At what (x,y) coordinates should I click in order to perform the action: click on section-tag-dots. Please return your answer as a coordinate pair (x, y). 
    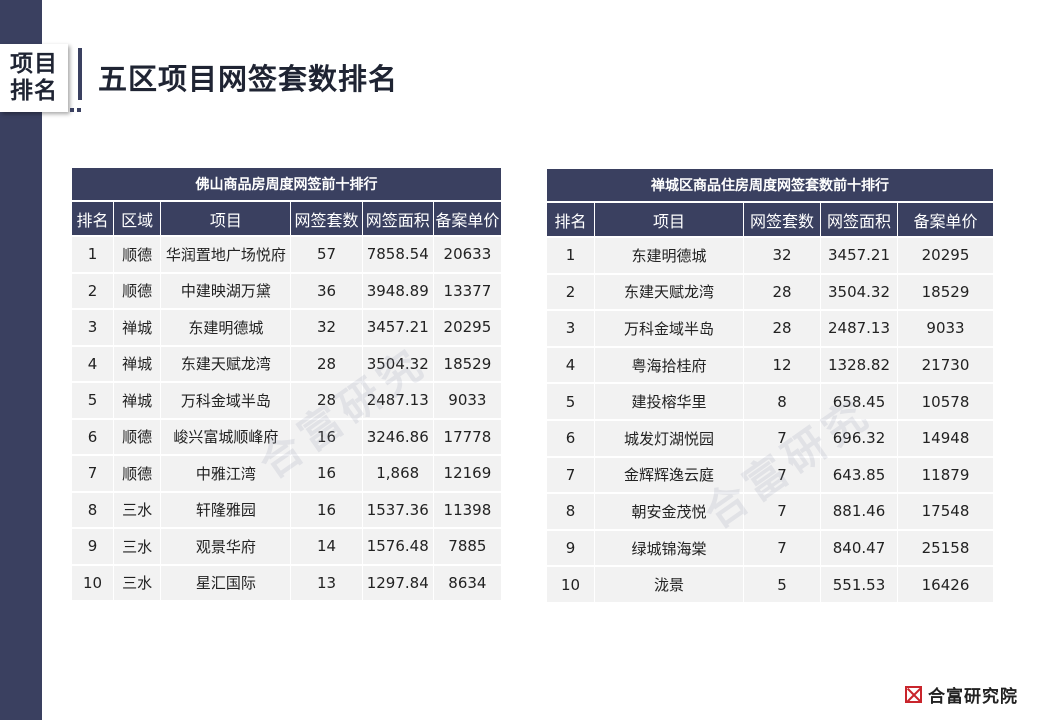
    Looking at the image, I should click on (75, 110).